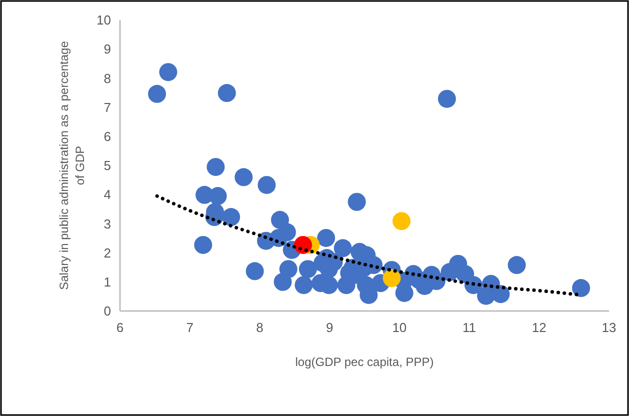 The width and height of the screenshot is (629, 416). What do you see at coordinates (107, 252) in the screenshot?
I see `y-tick-label: 2` at bounding box center [107, 252].